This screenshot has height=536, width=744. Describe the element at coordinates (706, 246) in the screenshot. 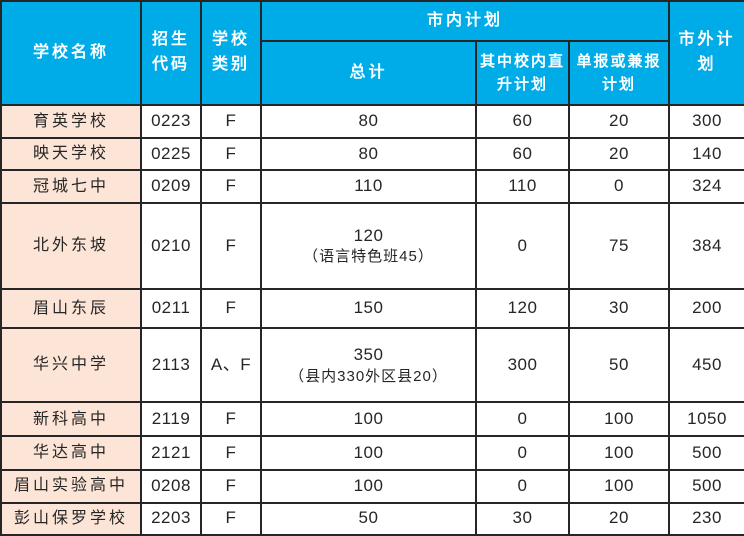

I see `outside-cell: 384` at that location.